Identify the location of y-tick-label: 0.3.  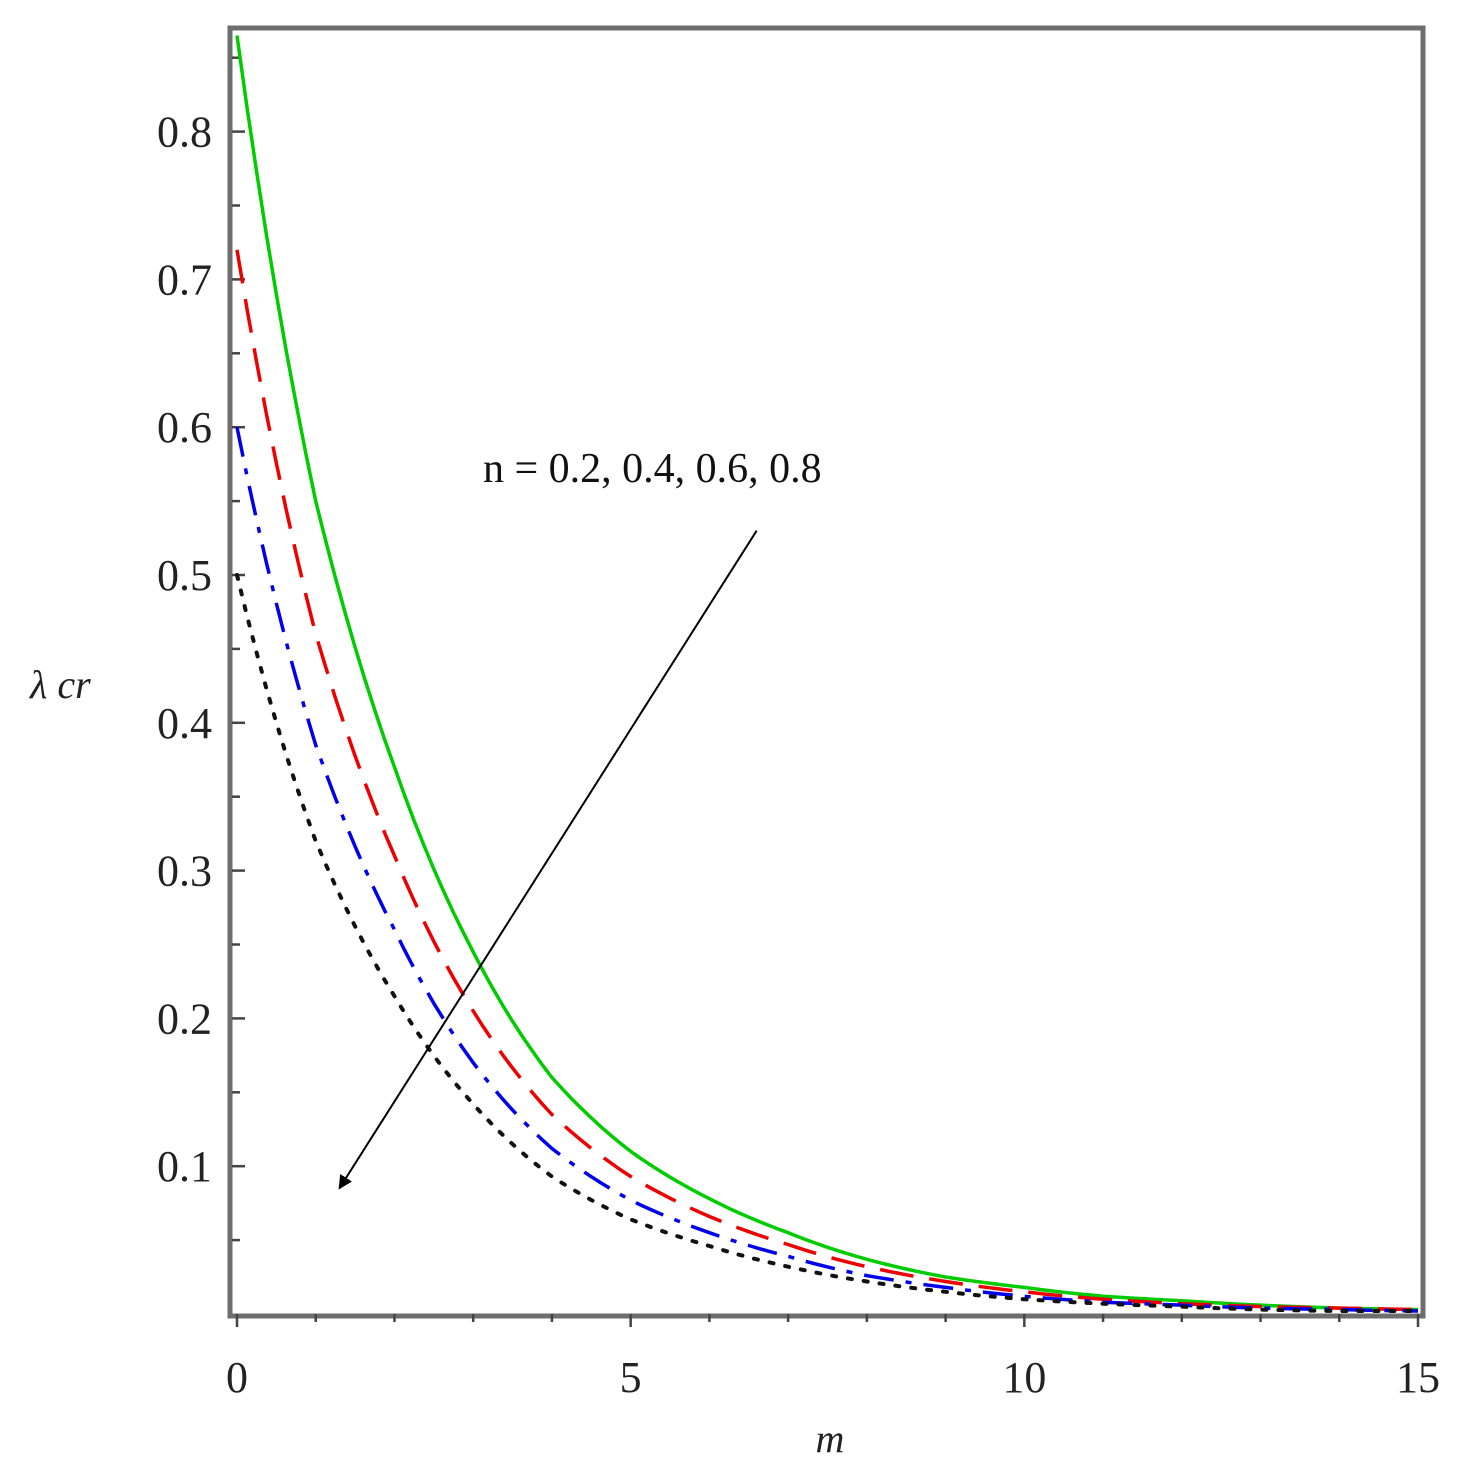
(184, 871).